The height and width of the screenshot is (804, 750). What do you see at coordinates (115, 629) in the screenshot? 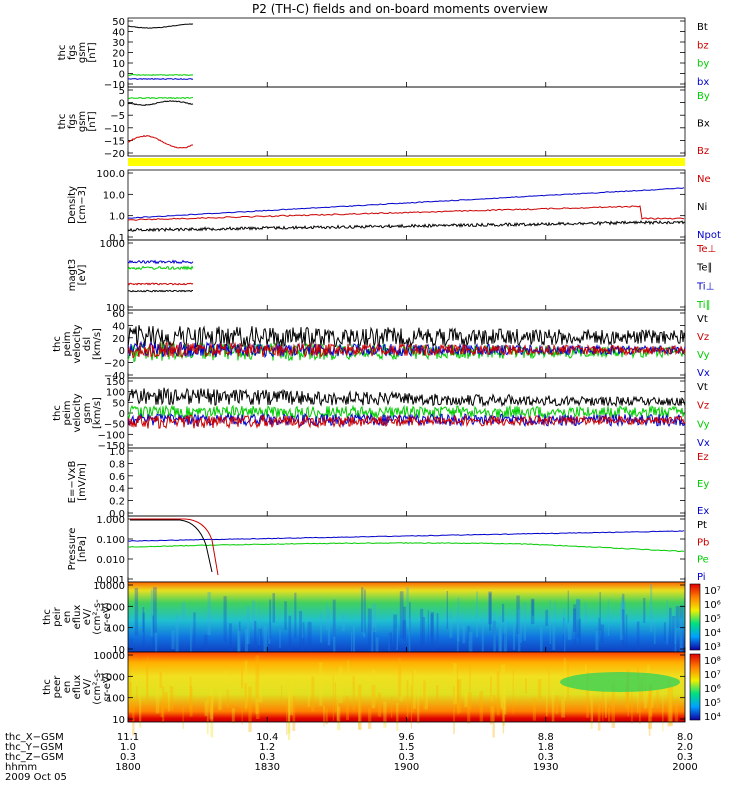
I see `y-tick-label: 100` at bounding box center [115, 629].